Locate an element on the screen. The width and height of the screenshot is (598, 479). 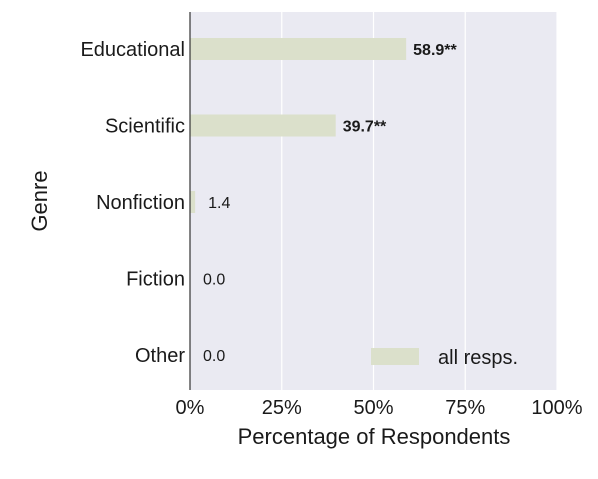
bars is located at coordinates (298, 125).